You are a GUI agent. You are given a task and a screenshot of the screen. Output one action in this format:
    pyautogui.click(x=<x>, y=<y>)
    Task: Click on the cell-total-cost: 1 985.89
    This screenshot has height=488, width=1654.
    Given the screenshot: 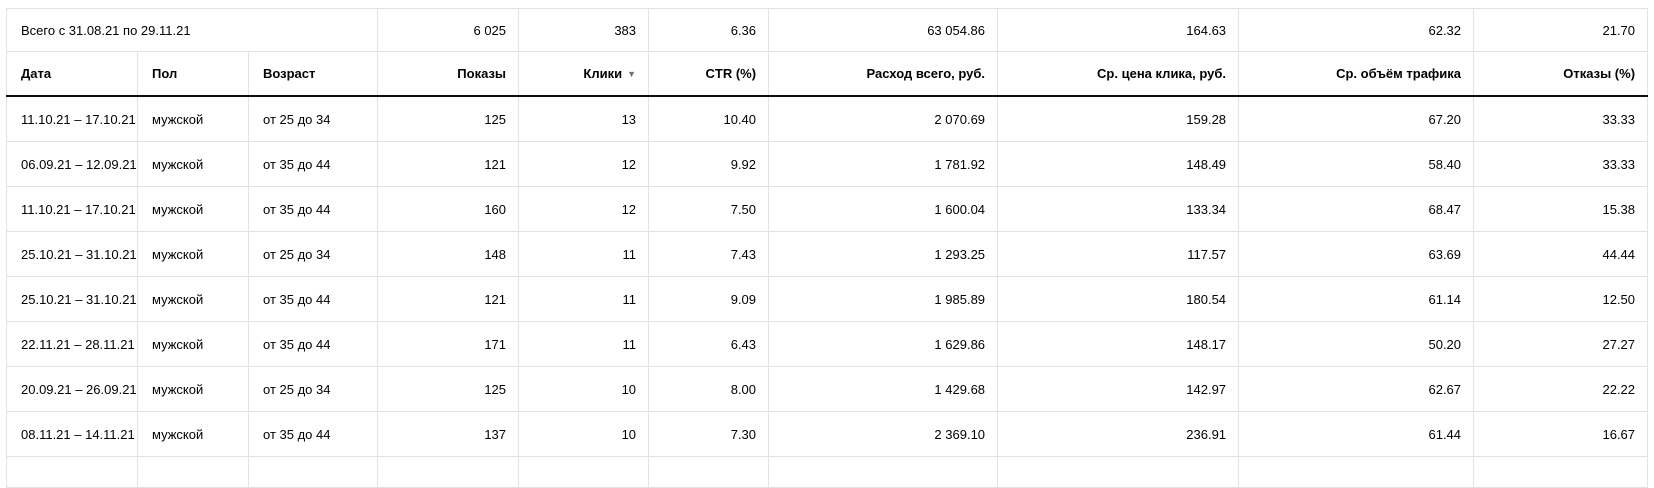 What is the action you would take?
    pyautogui.click(x=883, y=299)
    